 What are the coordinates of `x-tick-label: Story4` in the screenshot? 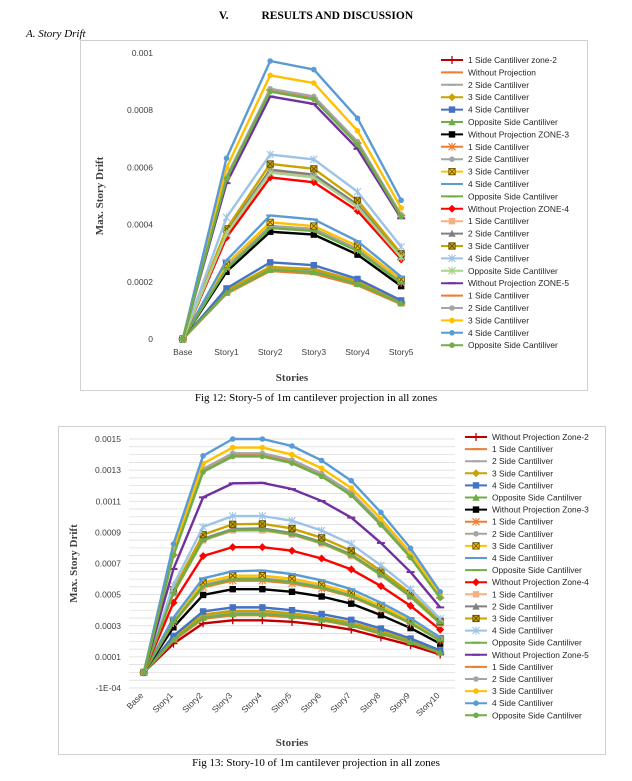 It's located at (357, 352).